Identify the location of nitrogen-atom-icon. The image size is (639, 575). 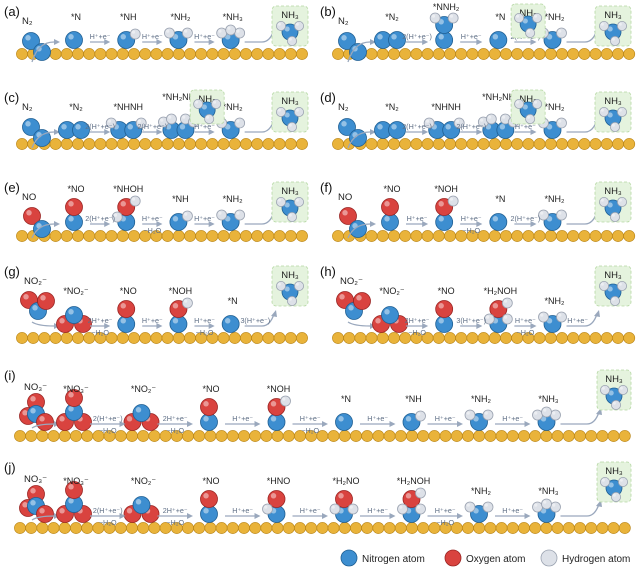
(349, 558).